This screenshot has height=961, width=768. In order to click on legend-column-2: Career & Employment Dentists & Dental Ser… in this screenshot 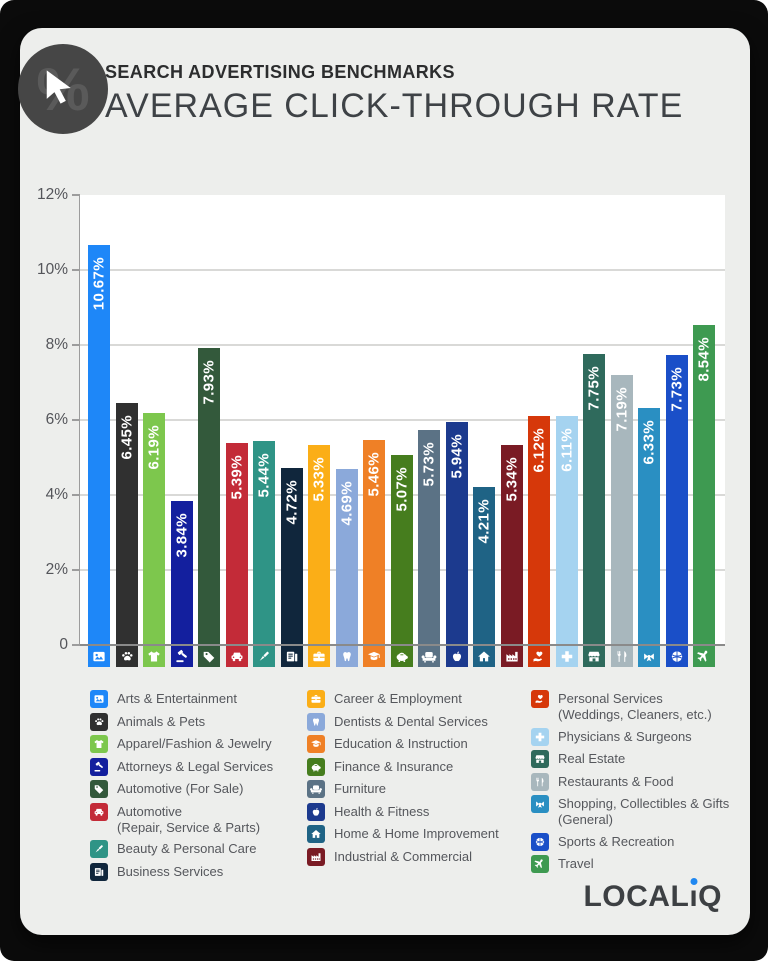, I will do `click(413, 780)`.